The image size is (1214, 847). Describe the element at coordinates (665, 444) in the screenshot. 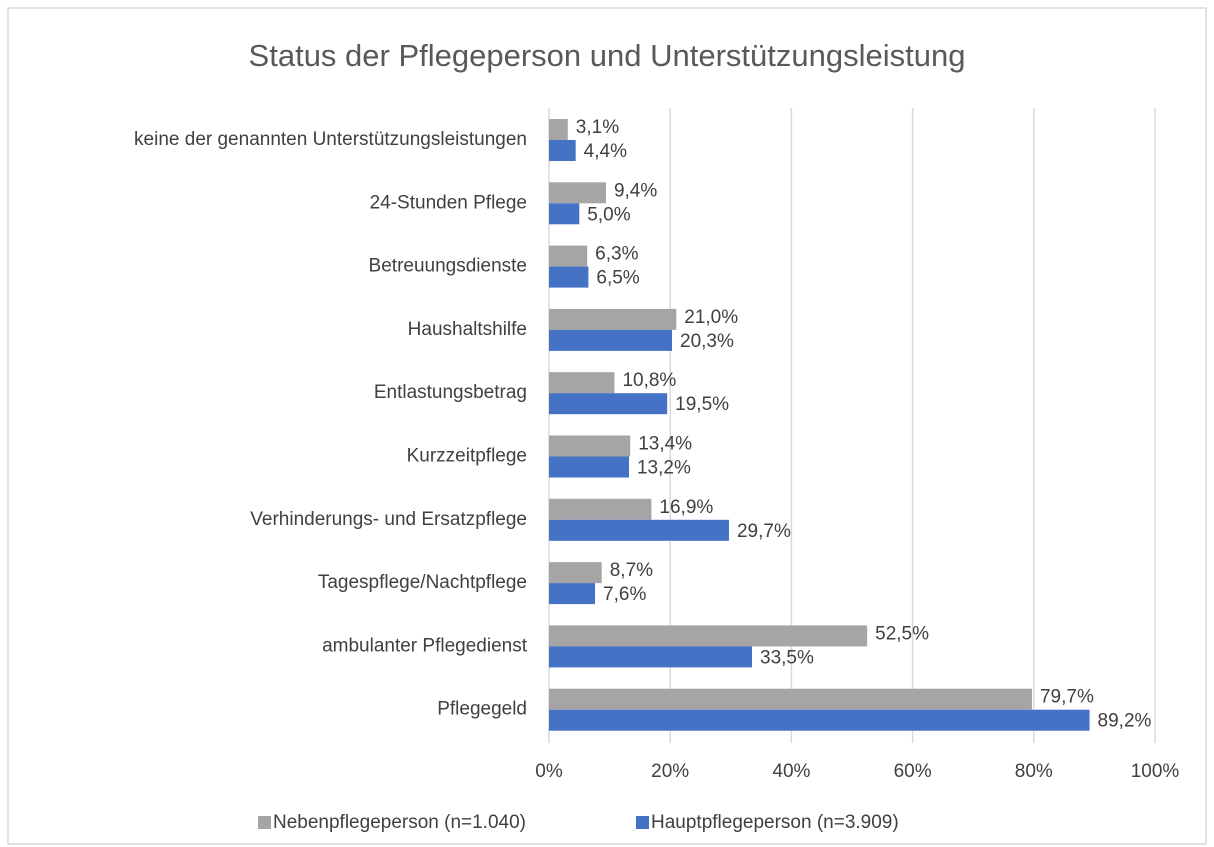

I see `data-label: 13,4%` at that location.